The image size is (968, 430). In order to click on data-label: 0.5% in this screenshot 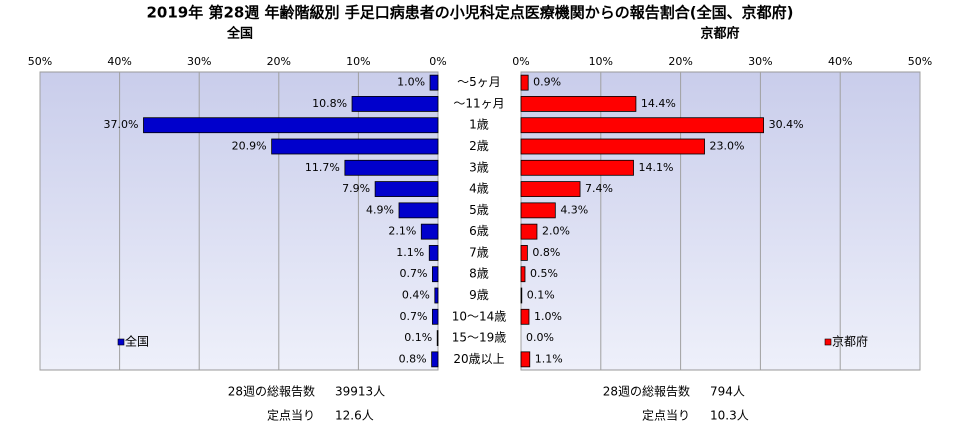, I will do `click(544, 273)`.